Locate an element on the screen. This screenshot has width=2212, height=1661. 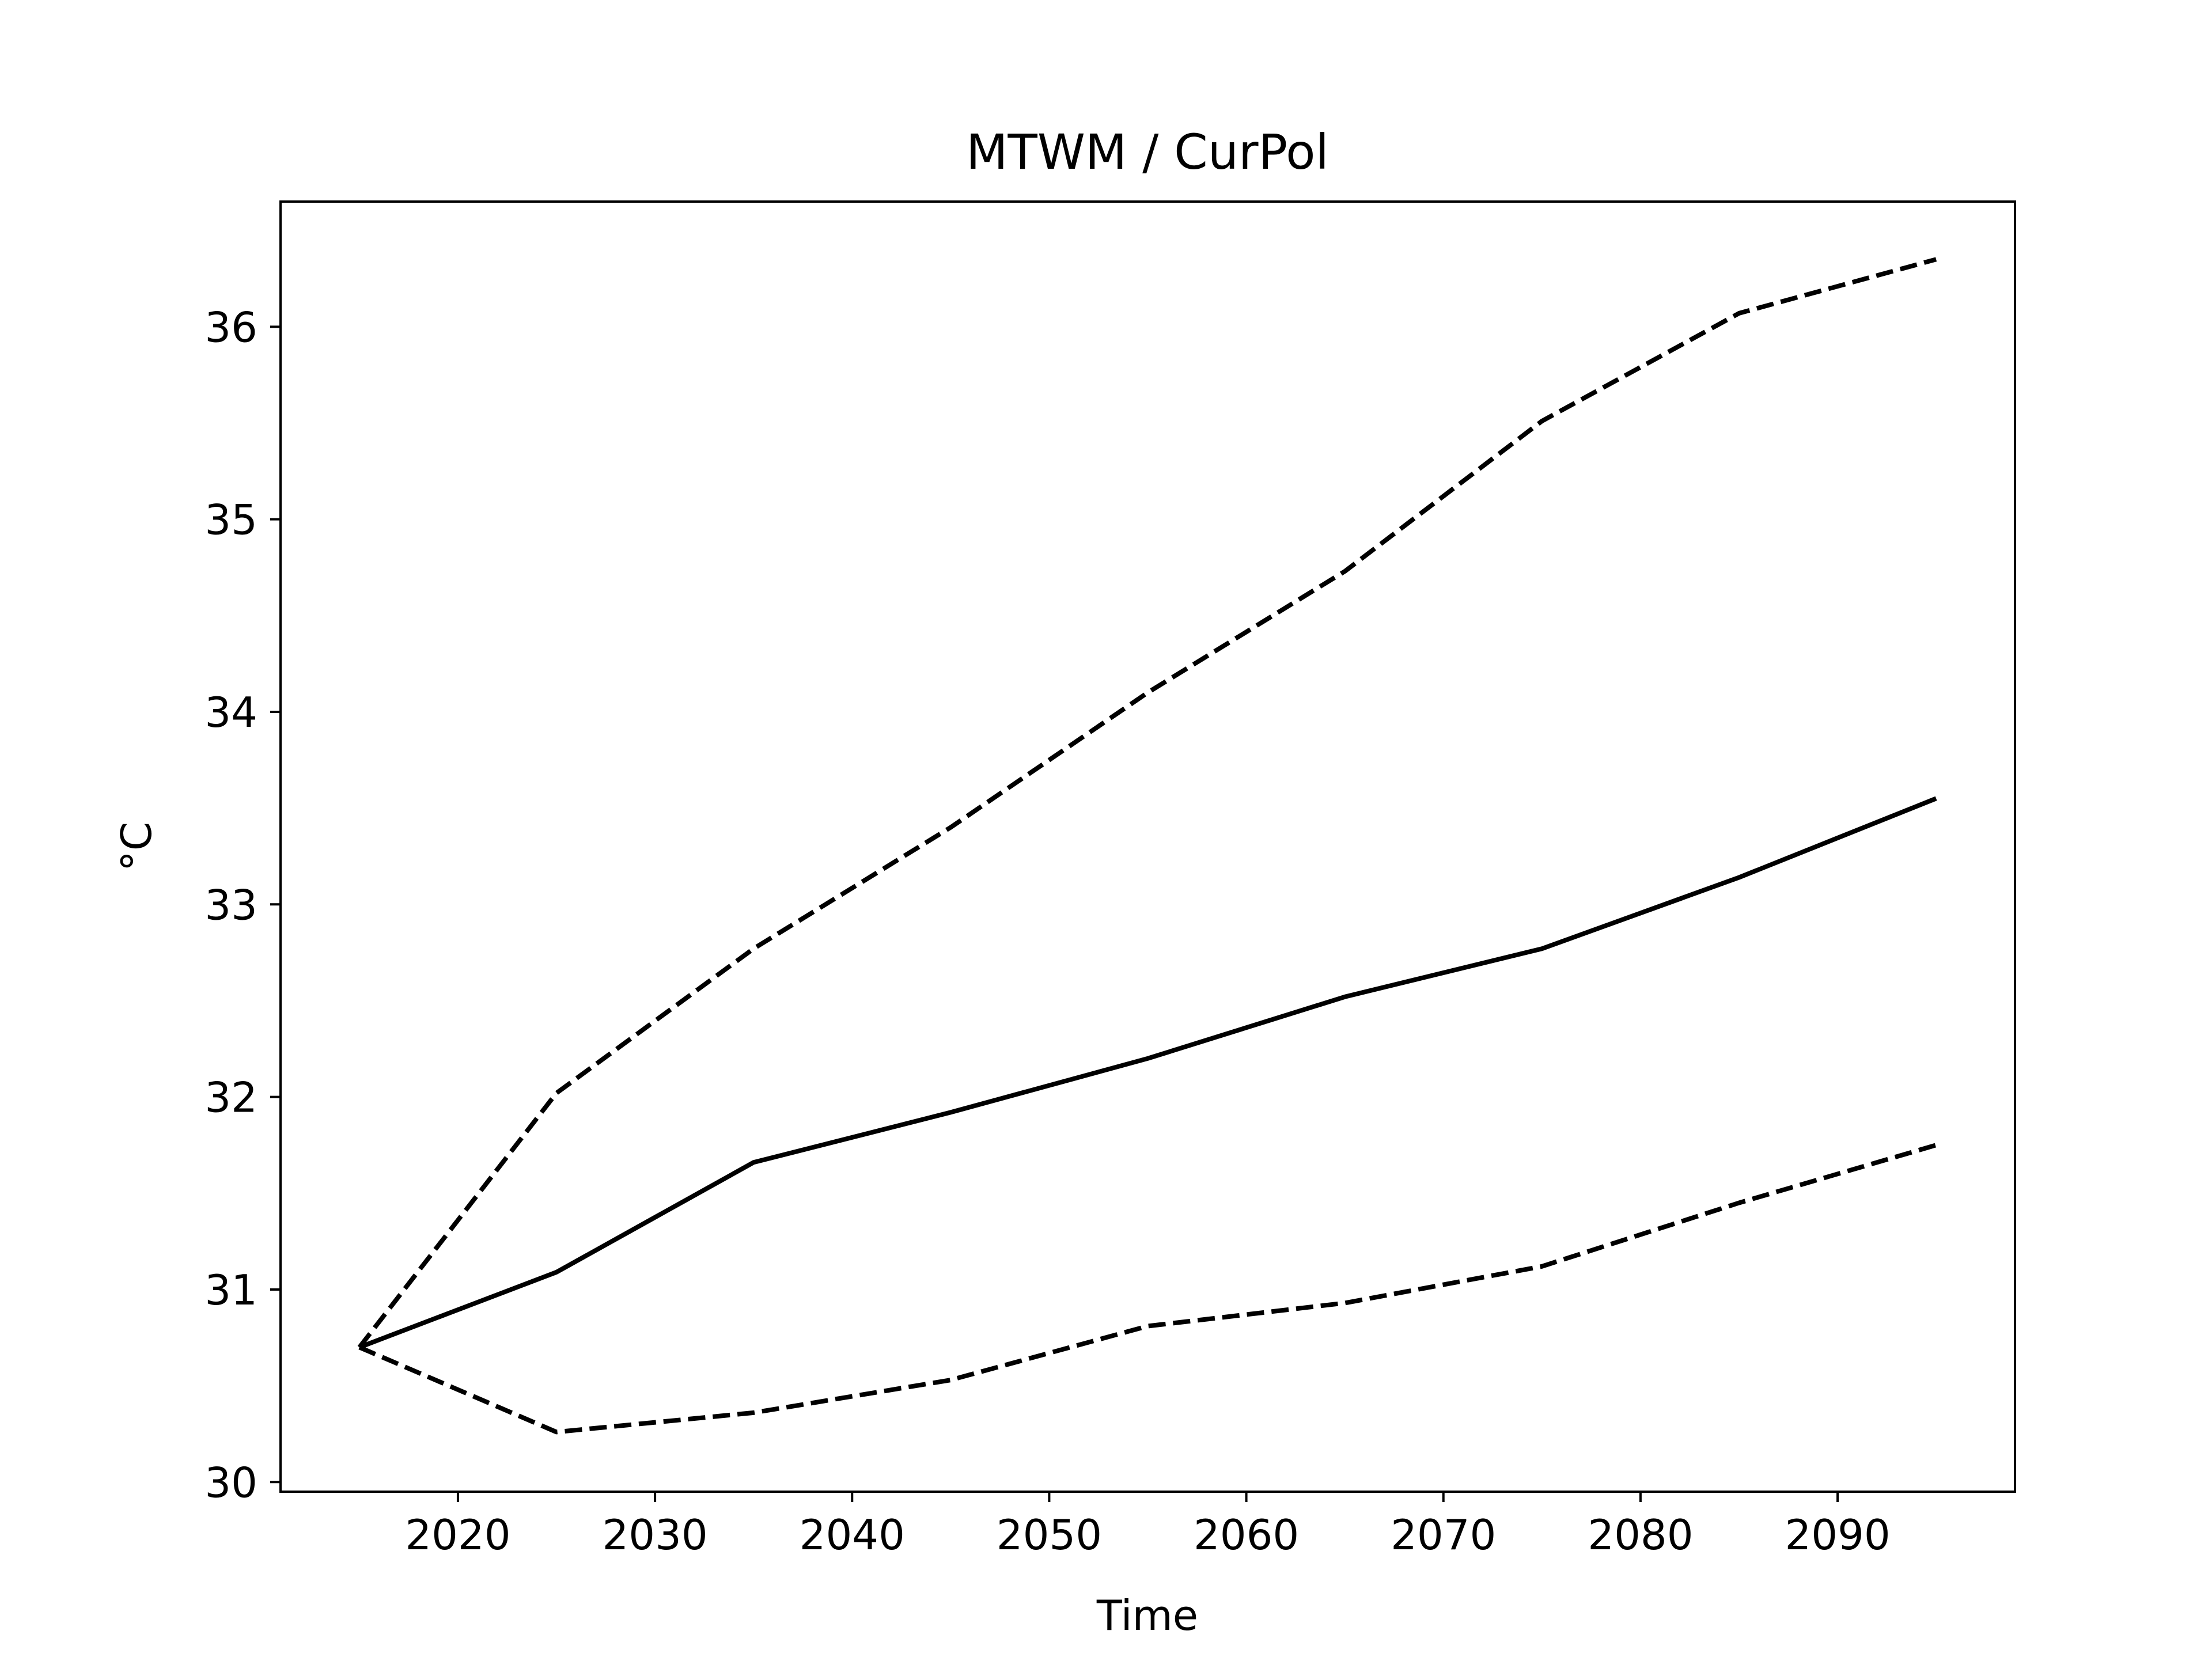
x-tick-label: 2040 is located at coordinates (852, 1535).